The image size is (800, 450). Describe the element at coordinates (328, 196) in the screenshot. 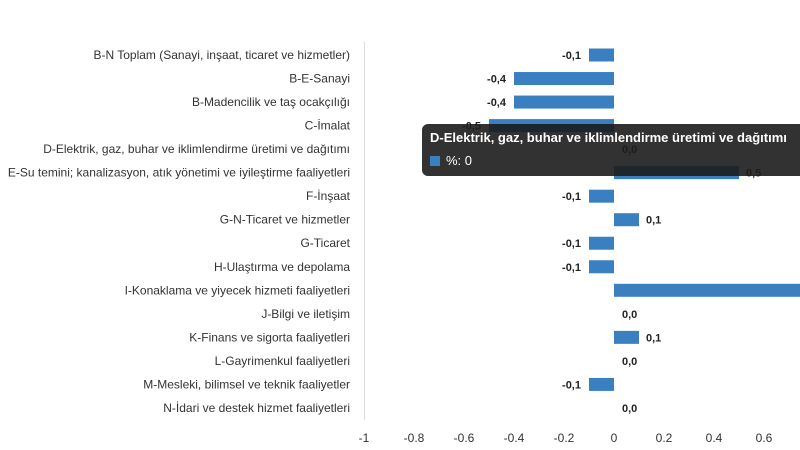

I see `category-label: F-İnşaat` at that location.